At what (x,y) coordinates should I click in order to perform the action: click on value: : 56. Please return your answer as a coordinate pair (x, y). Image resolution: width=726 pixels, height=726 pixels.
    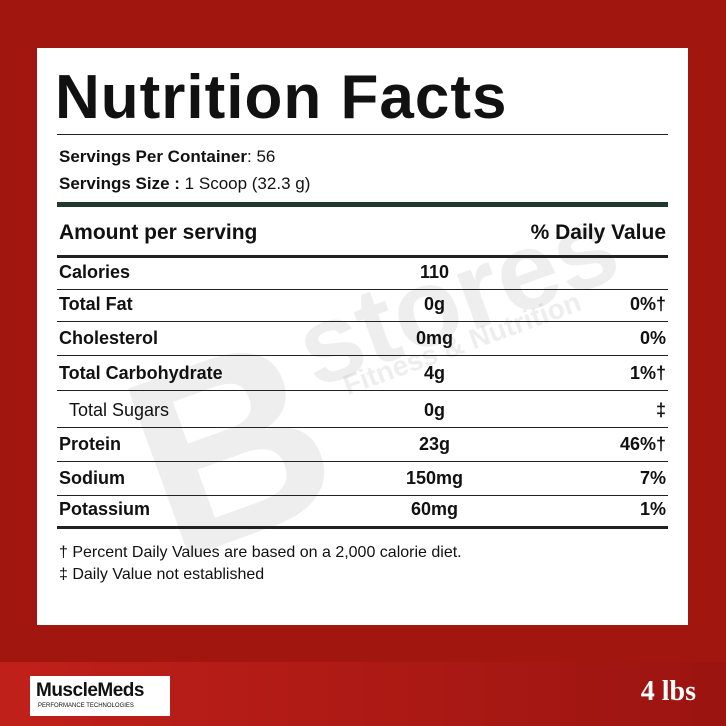
    Looking at the image, I should click on (261, 156).